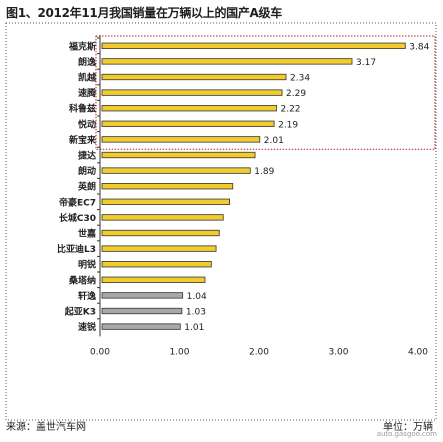  What do you see at coordinates (264, 172) in the screenshot?
I see `value-label: 1.89` at bounding box center [264, 172].